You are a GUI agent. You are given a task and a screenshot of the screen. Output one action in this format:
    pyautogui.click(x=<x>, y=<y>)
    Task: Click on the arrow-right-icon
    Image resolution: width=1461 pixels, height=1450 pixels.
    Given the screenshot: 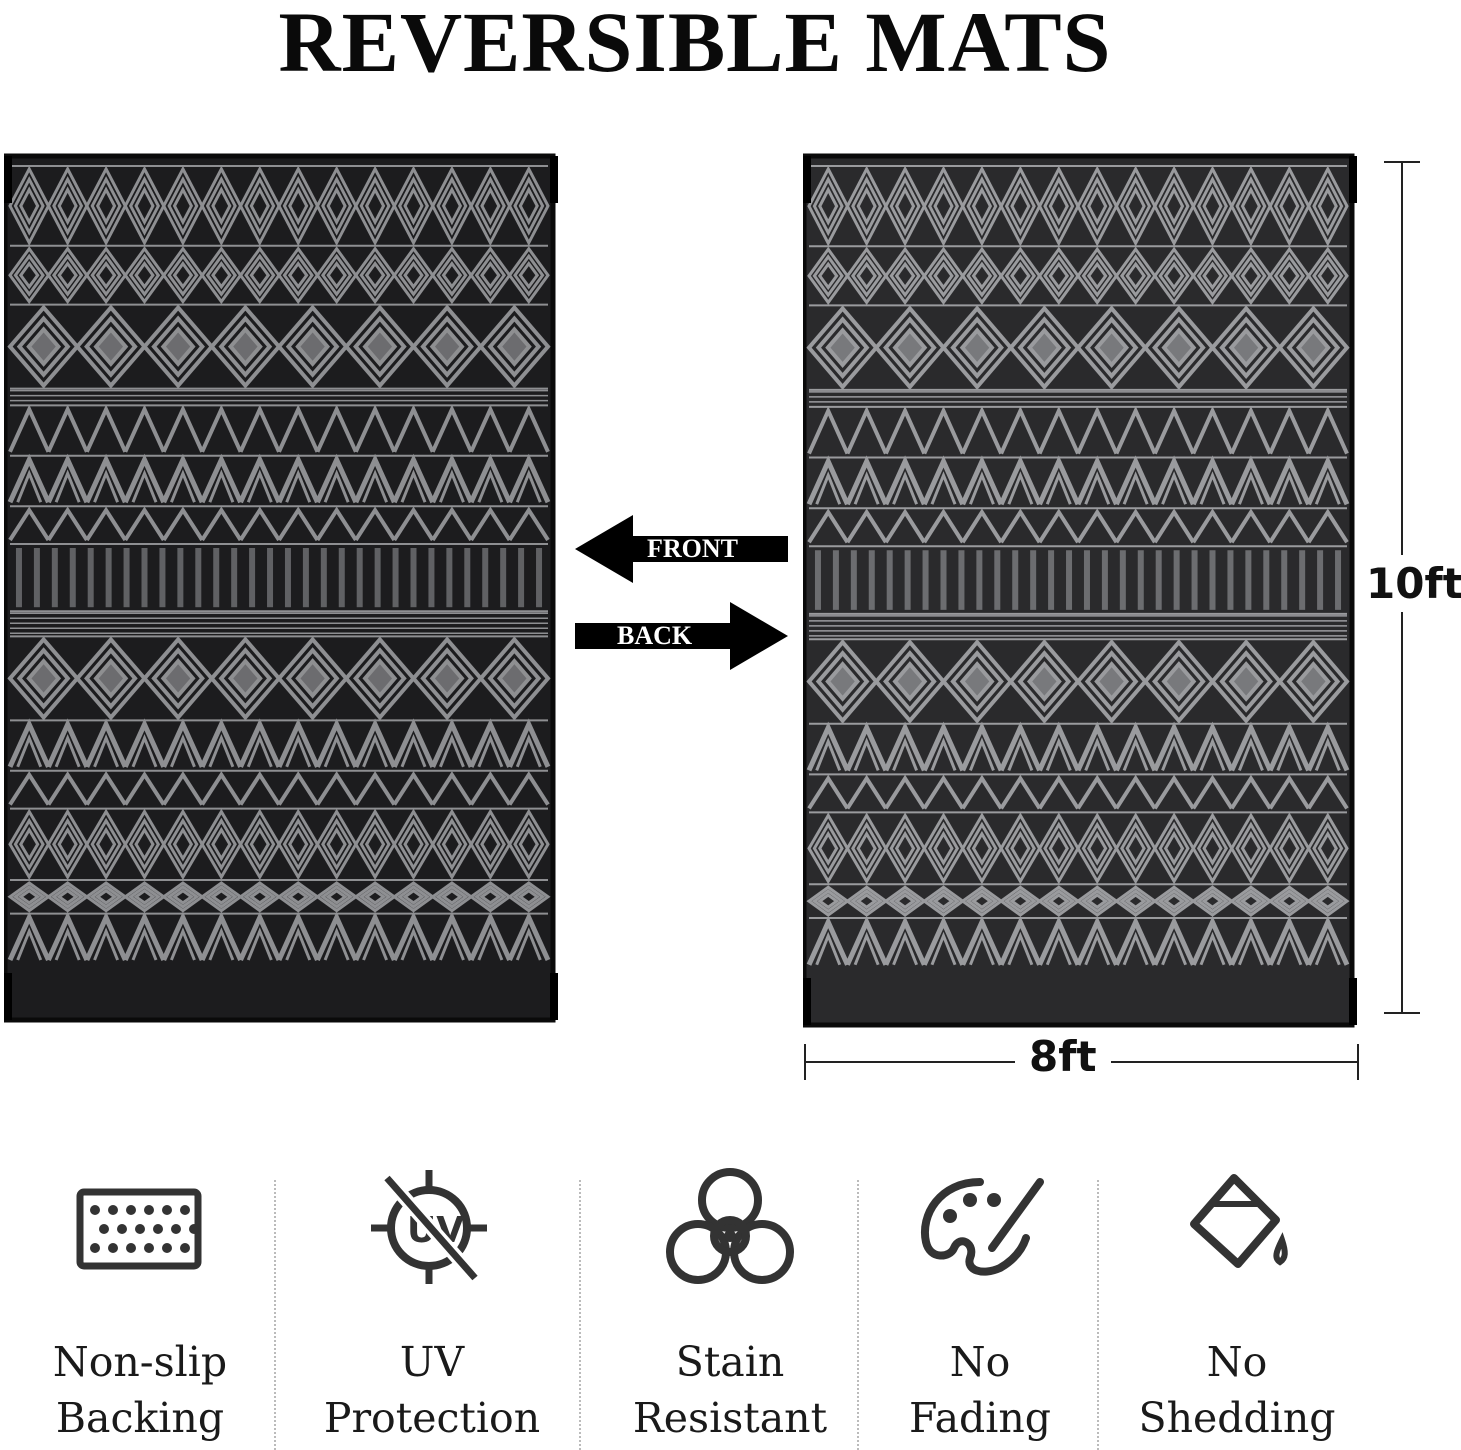 What is the action you would take?
    pyautogui.click(x=681, y=636)
    